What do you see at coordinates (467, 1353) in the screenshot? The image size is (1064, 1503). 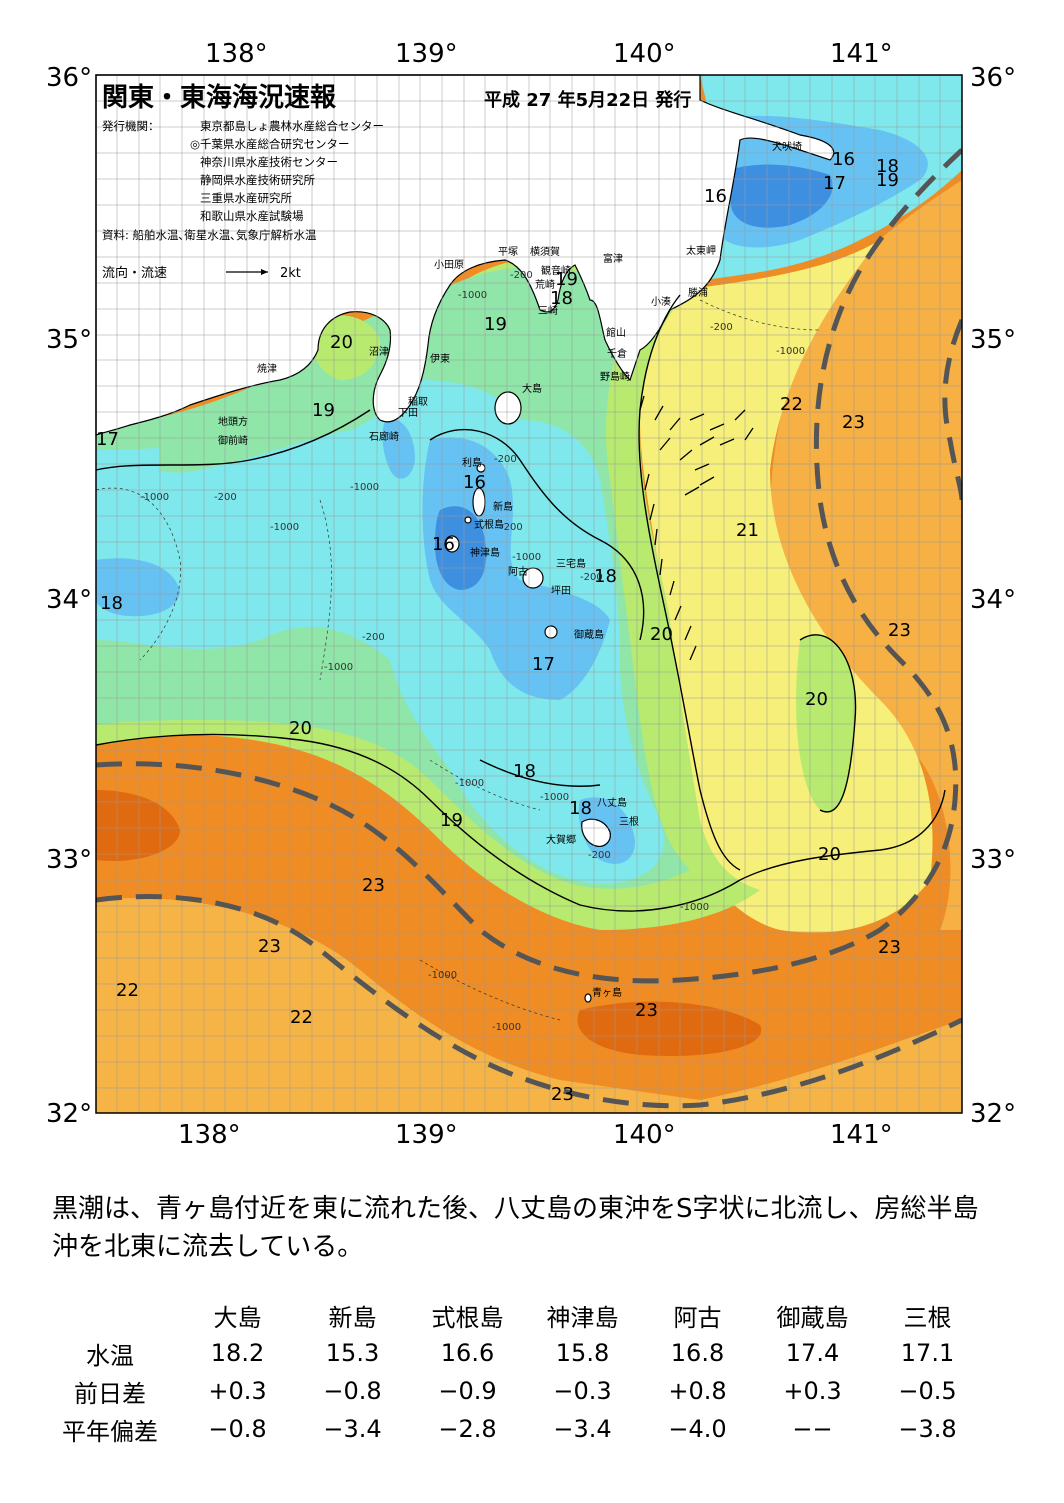 I see `table-cell: 16.6` at bounding box center [467, 1353].